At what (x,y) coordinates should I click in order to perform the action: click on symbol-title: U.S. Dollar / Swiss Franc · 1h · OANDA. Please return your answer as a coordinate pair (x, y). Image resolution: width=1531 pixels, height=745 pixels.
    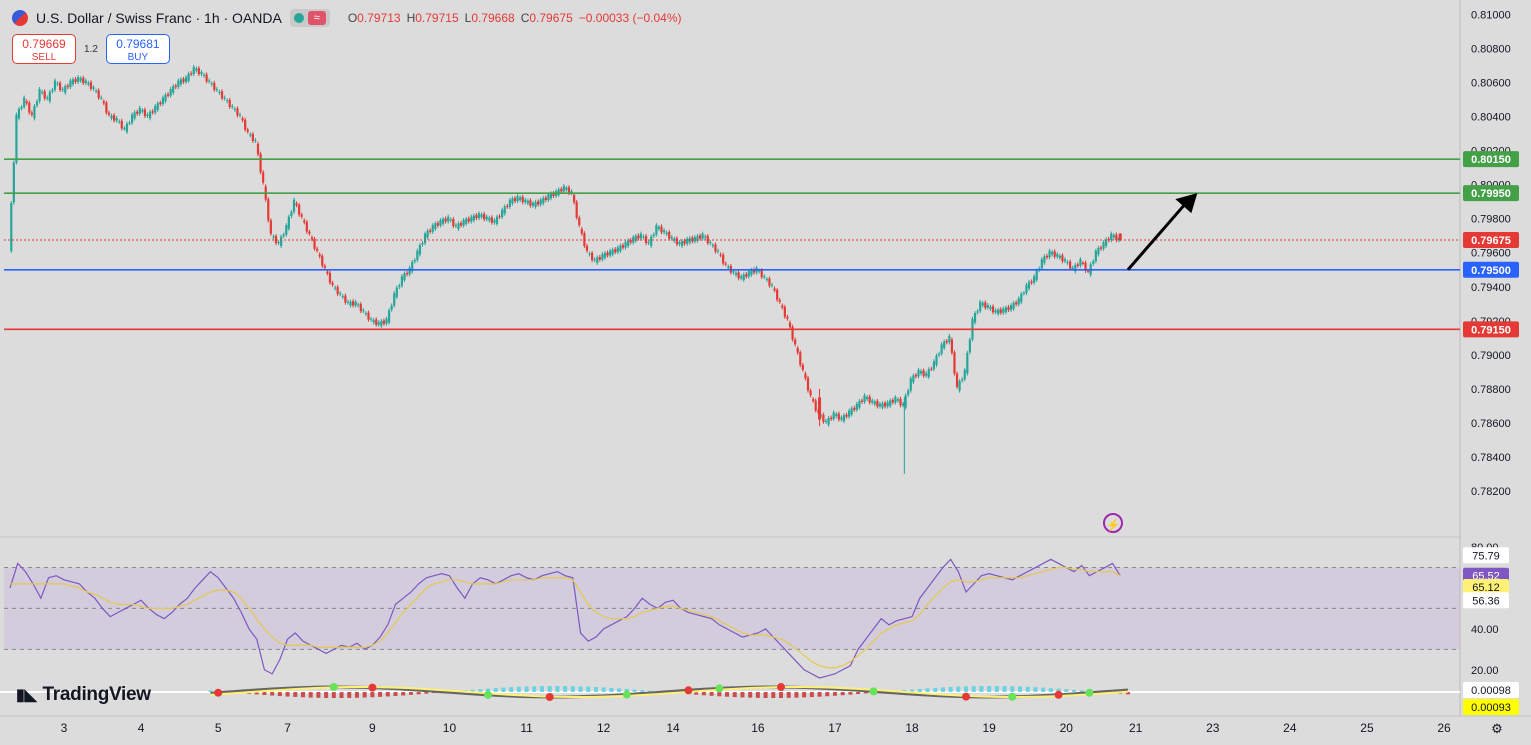
    Looking at the image, I should click on (159, 18).